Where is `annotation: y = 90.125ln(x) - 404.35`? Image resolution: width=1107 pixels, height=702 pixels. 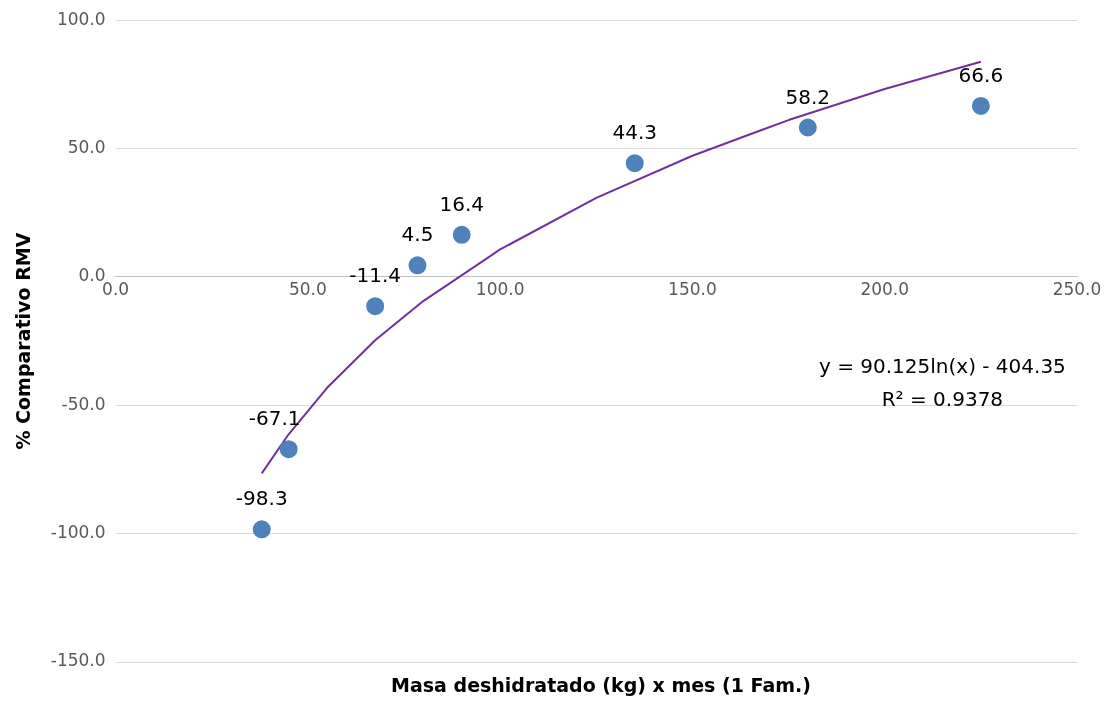
annotation: y = 90.125ln(x) - 404.35 is located at coordinates (942, 366).